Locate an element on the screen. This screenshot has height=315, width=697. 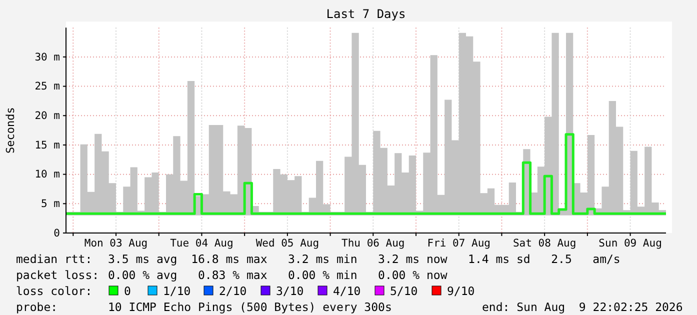
x-tick-label: Tue 04 Aug is located at coordinates (202, 243).